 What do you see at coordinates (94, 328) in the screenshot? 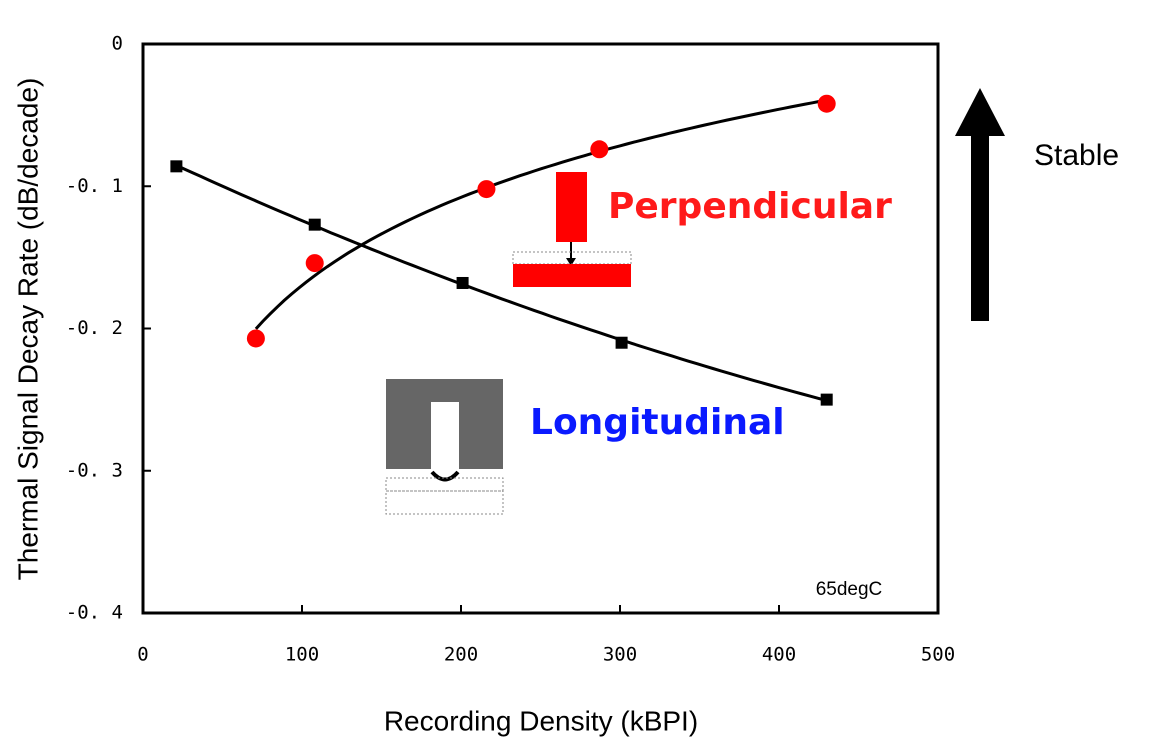
I see `y-tick-label: -0. 2` at bounding box center [94, 328].